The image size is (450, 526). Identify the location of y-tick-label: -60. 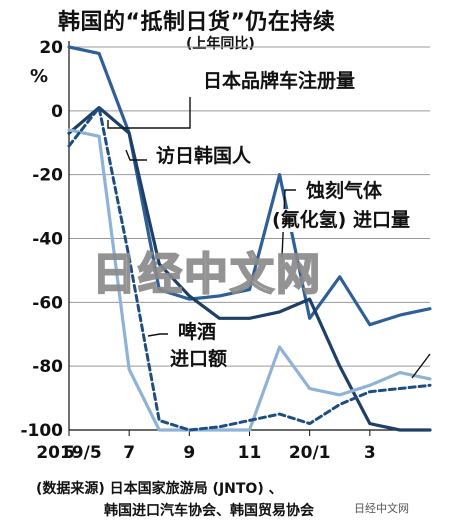
(47, 303).